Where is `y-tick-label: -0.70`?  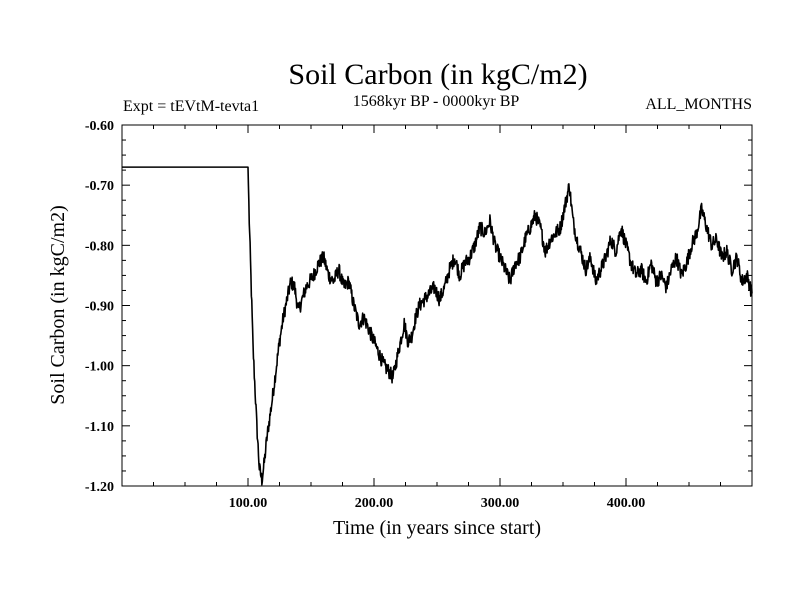
y-tick-label: -0.70 is located at coordinates (99, 186).